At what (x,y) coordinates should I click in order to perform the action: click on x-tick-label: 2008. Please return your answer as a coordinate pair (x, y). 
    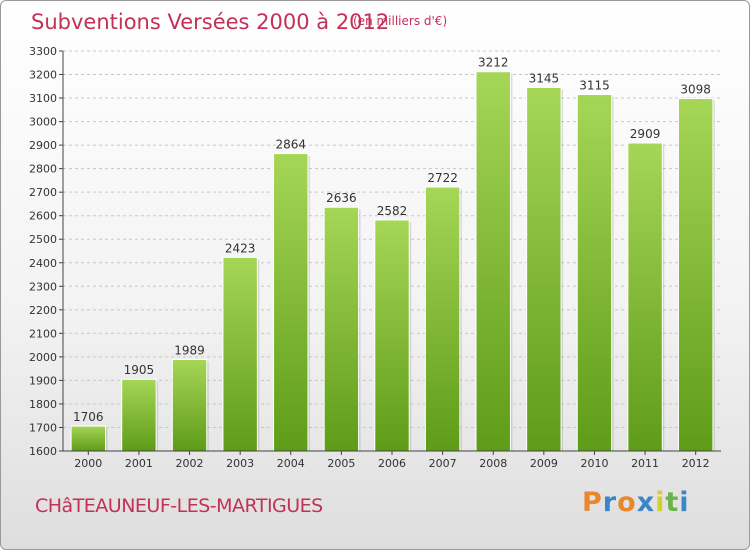
    Looking at the image, I should click on (493, 463).